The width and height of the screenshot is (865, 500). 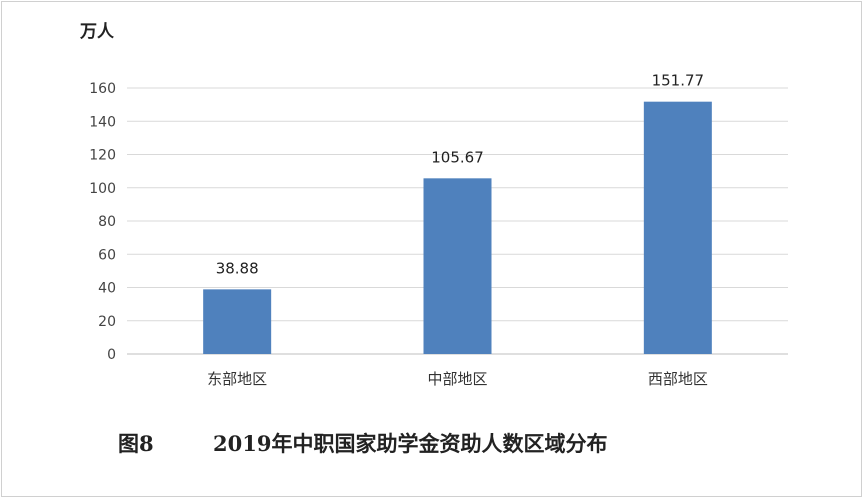 I want to click on bar-value-label: 38.88, so click(x=237, y=268).